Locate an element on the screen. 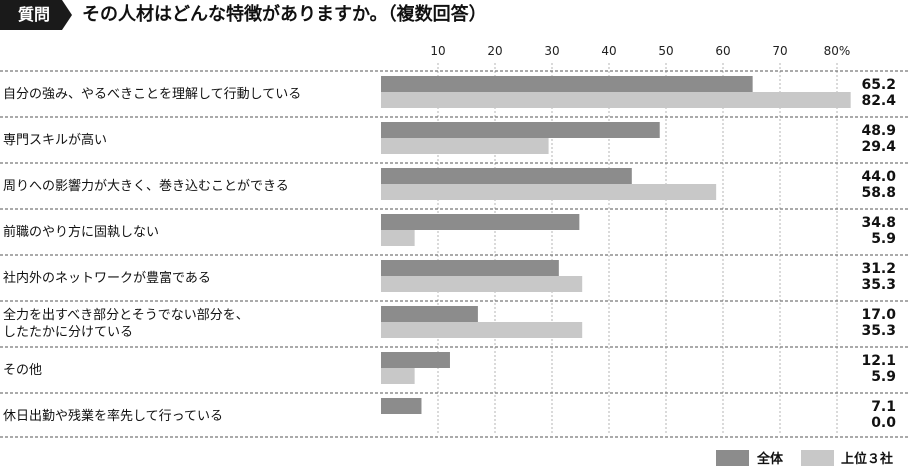  tick-label: 30 is located at coordinates (551, 51).